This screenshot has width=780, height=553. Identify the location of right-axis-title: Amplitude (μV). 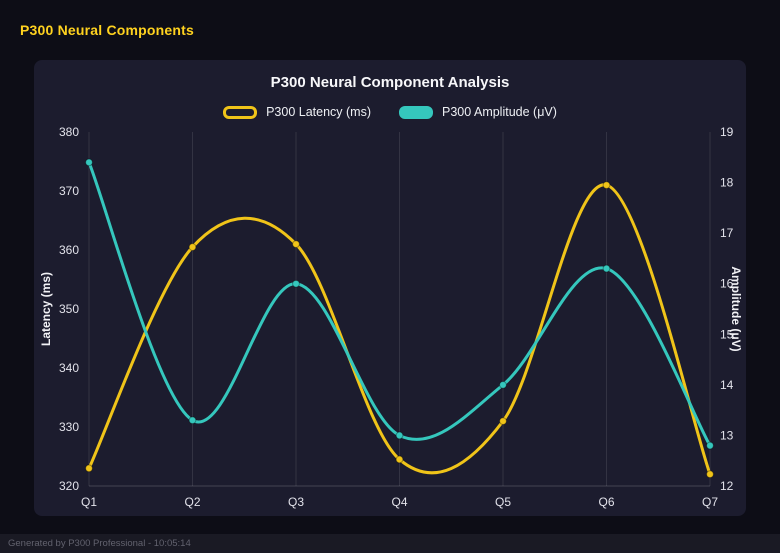
(736, 308).